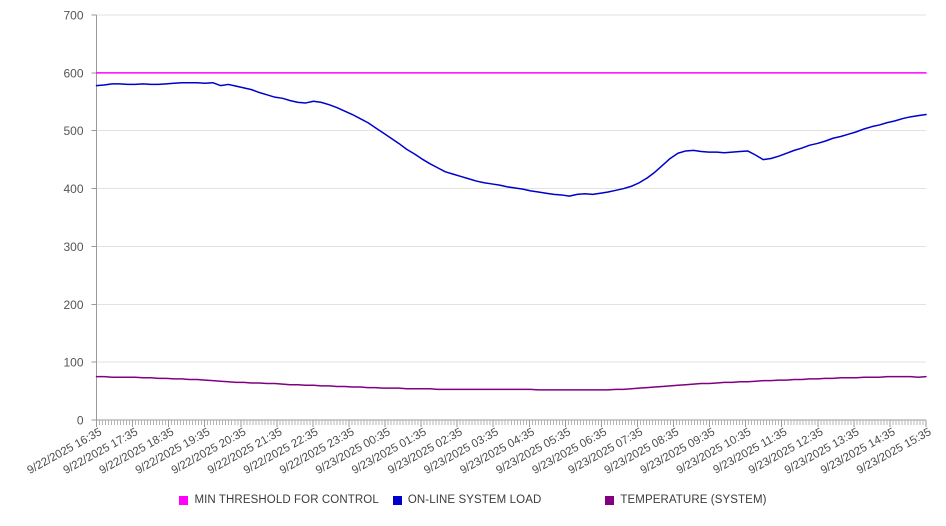 The image size is (946, 526). I want to click on y-axis: 0 100 200 300 400 500 600 700, so click(80, 218).